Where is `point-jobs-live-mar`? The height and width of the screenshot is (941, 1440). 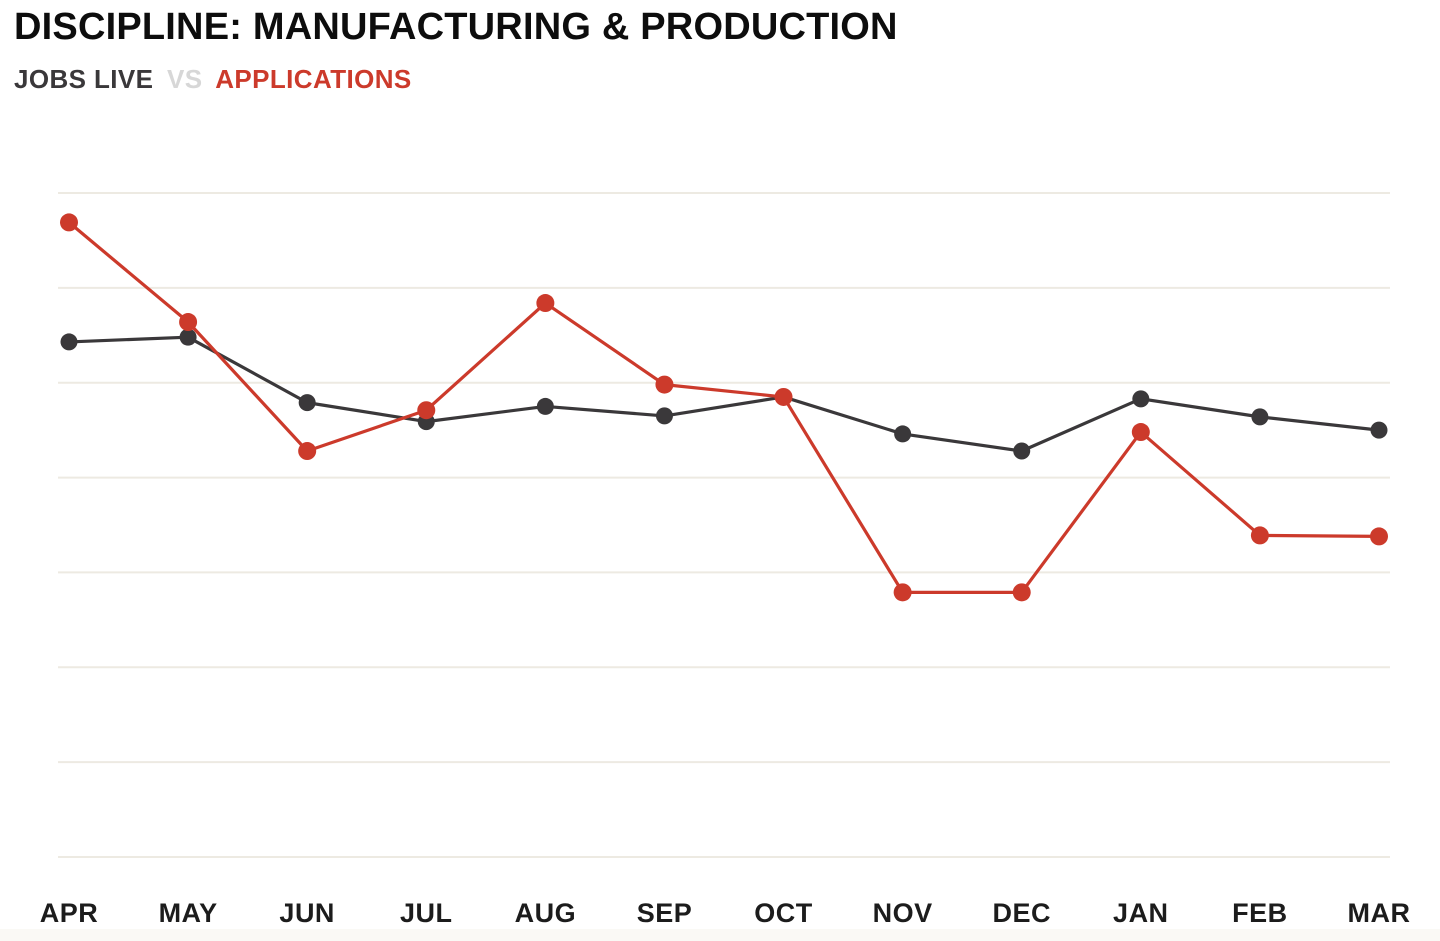
point-jobs-live-mar is located at coordinates (1379, 430).